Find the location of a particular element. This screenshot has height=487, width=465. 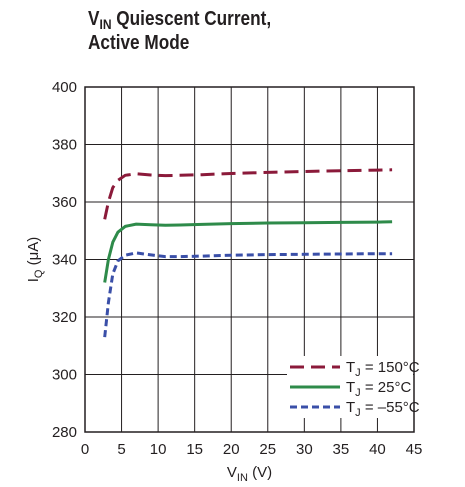

y-tick-label: 360 is located at coordinates (64, 202).